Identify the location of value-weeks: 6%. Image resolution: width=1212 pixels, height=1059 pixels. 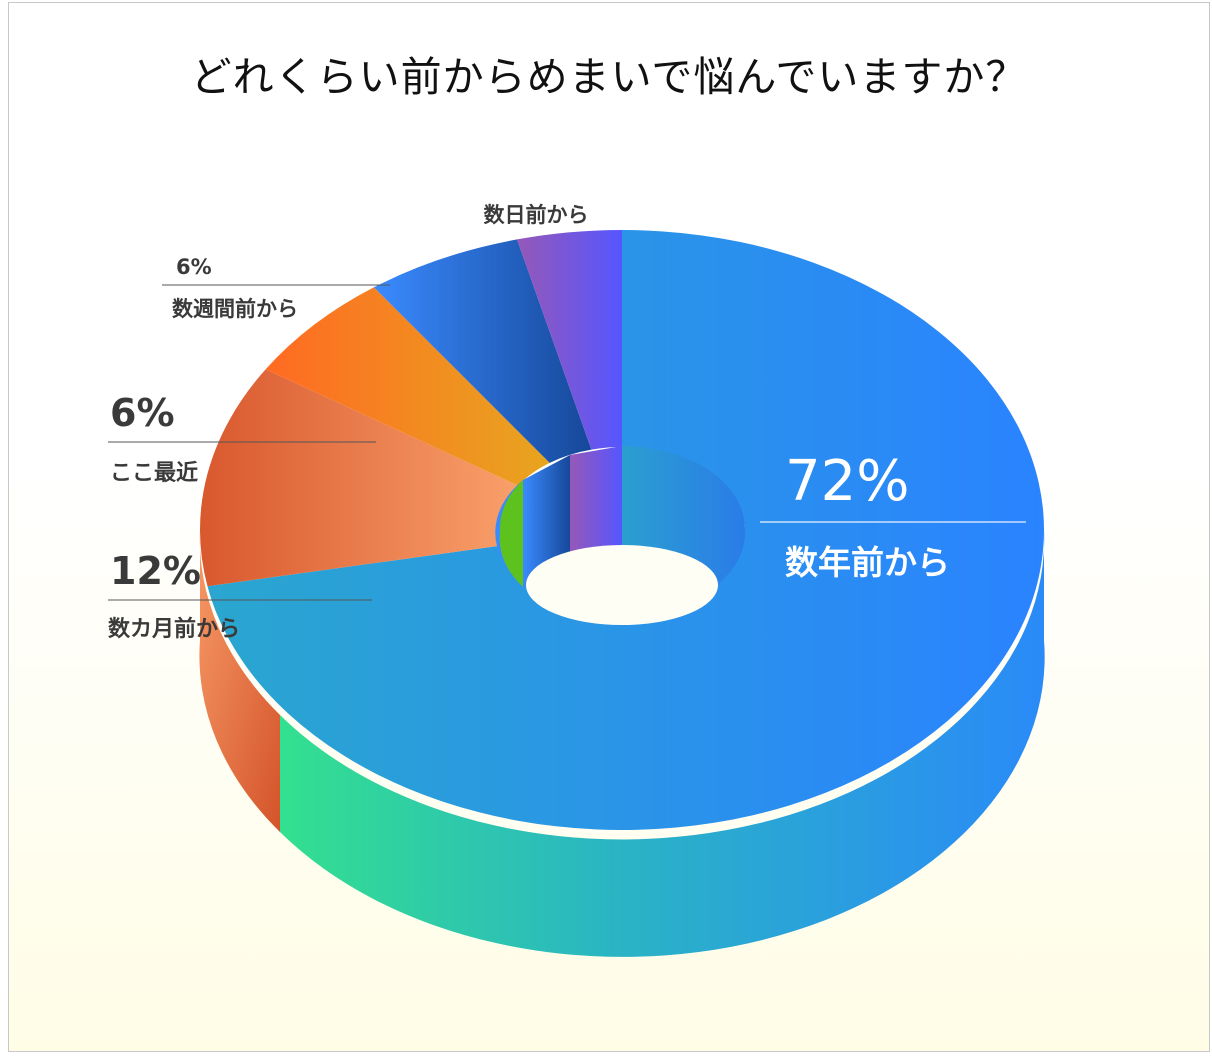
(194, 267).